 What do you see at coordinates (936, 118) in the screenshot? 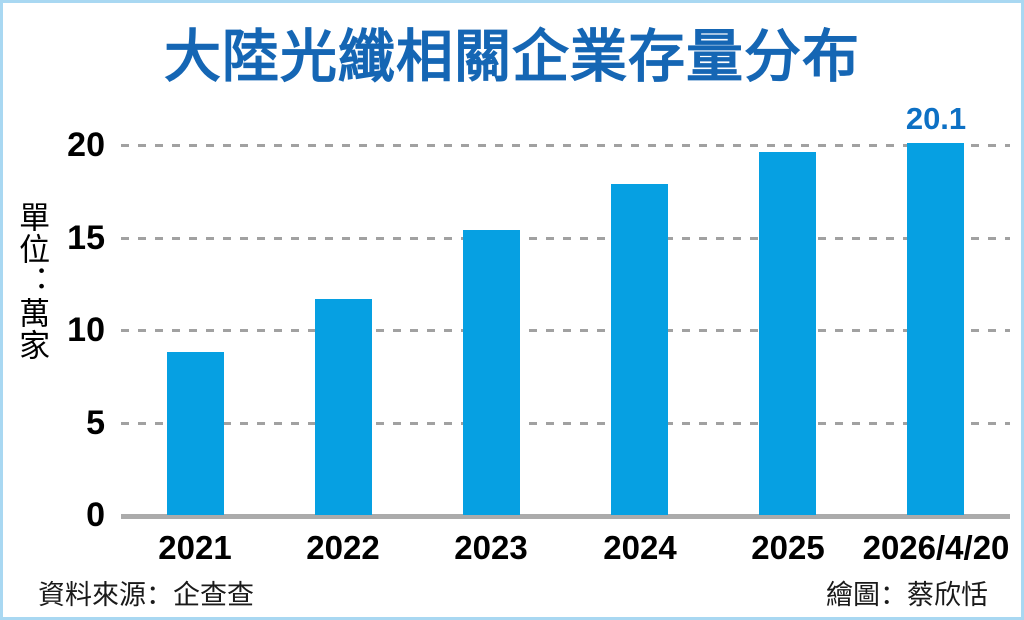
I see `bar-value-label: 20.1` at bounding box center [936, 118].